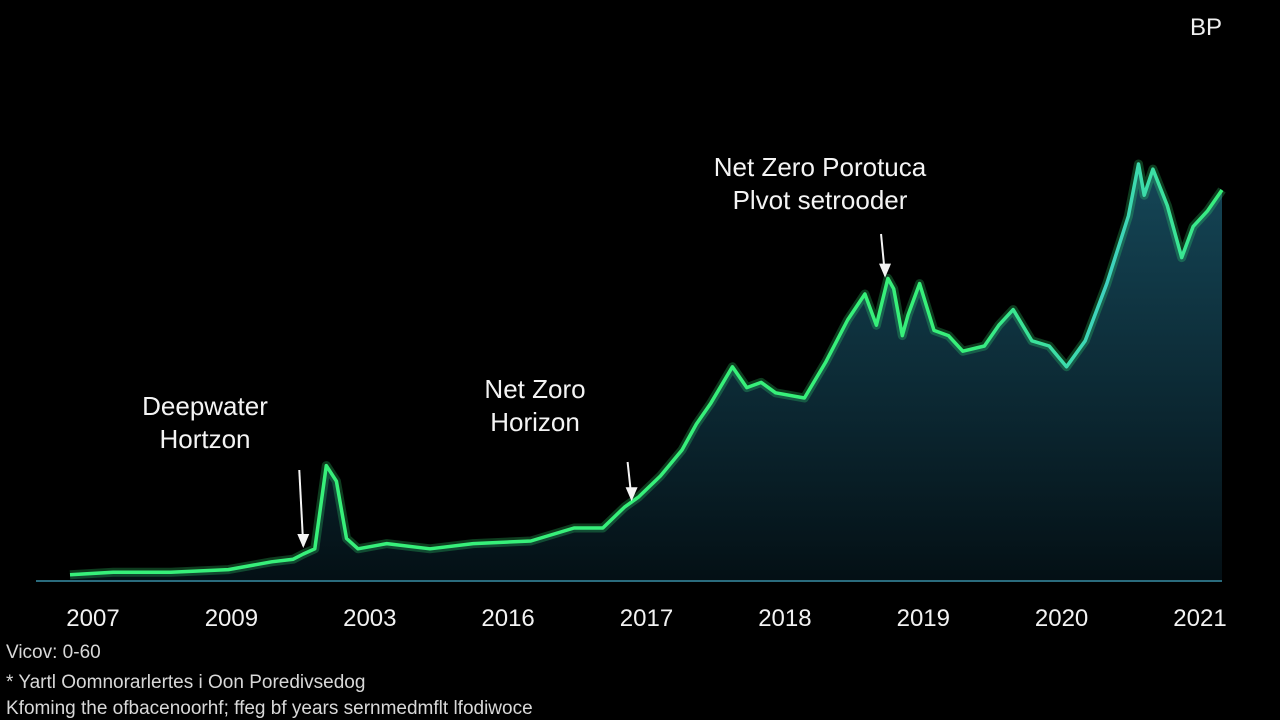  What do you see at coordinates (231, 618) in the screenshot?
I see `x-tick-label: 2009` at bounding box center [231, 618].